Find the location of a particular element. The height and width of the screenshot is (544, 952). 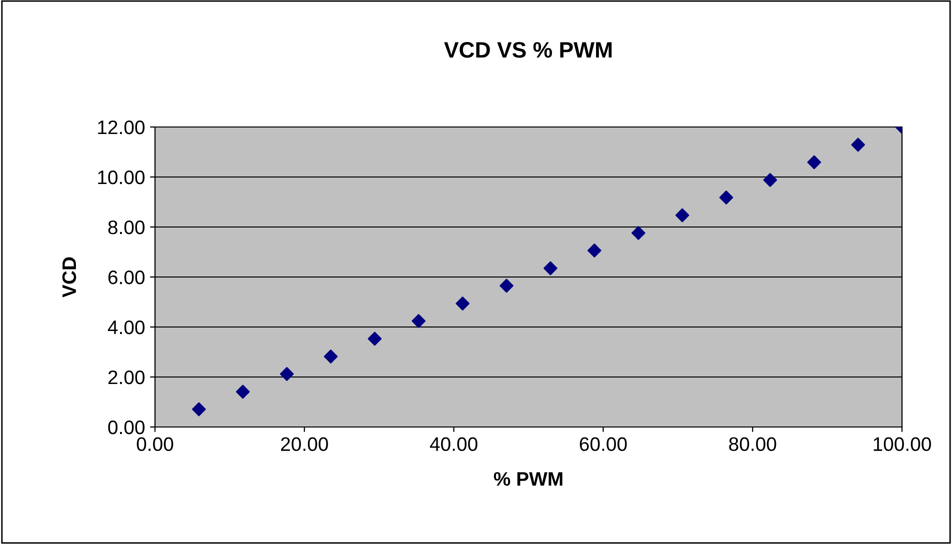

x-tick-label: 80.00 is located at coordinates (752, 444).